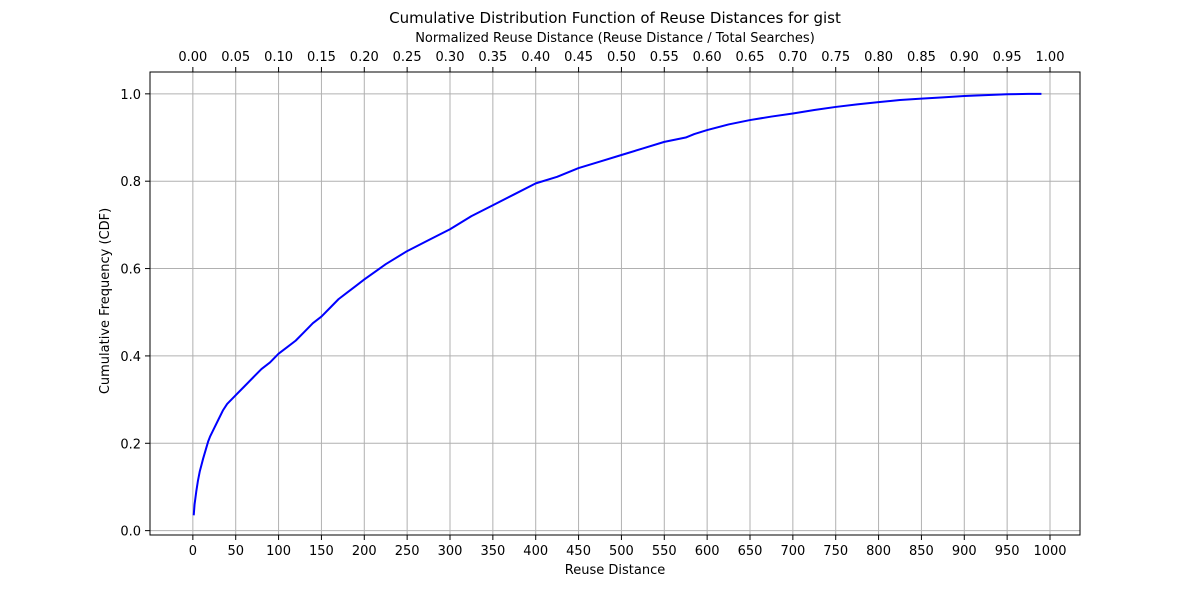 This screenshot has height=600, width=1200. Describe the element at coordinates (130, 95) in the screenshot. I see `y-tick-label: 1.0` at that location.